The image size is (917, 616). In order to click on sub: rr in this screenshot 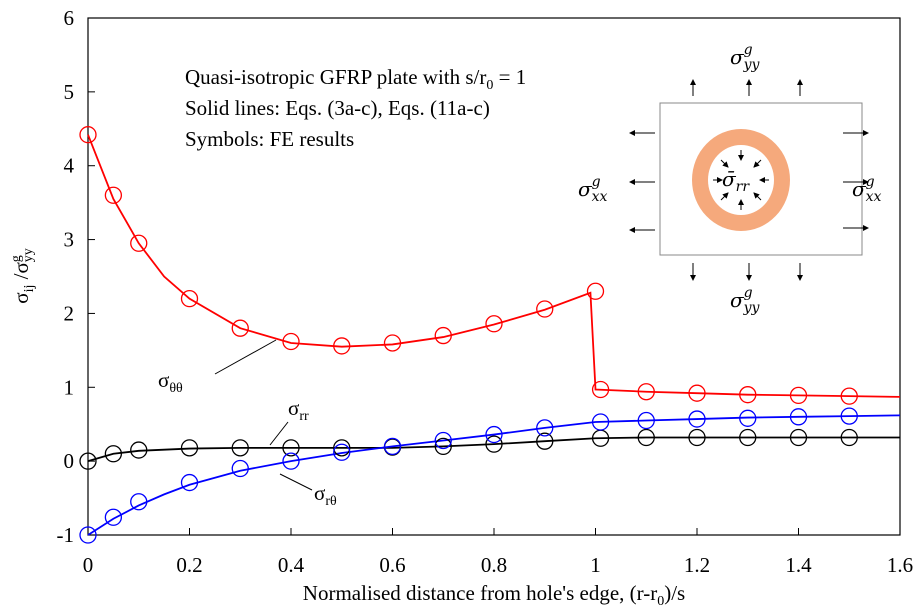, I will do `click(743, 187)`.